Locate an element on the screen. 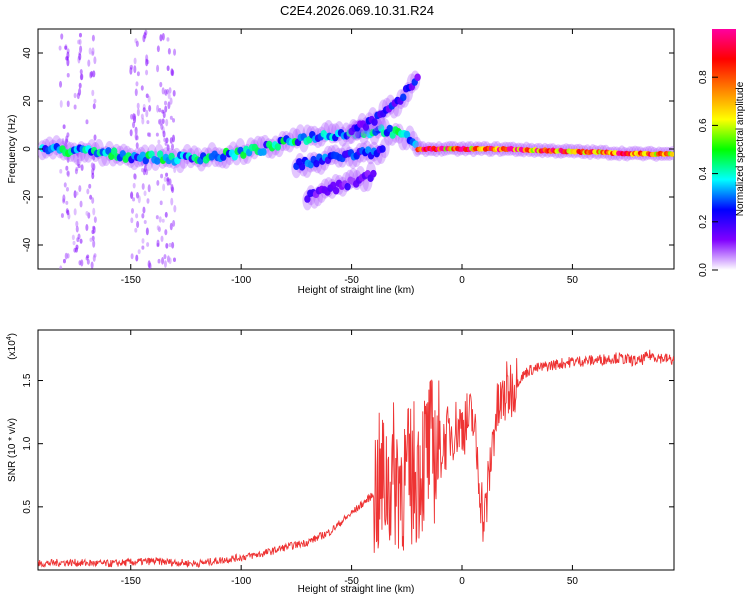  colorbar-ticks: 0.0 0.2 0.4 0.6 0.8 is located at coordinates (708, 173).